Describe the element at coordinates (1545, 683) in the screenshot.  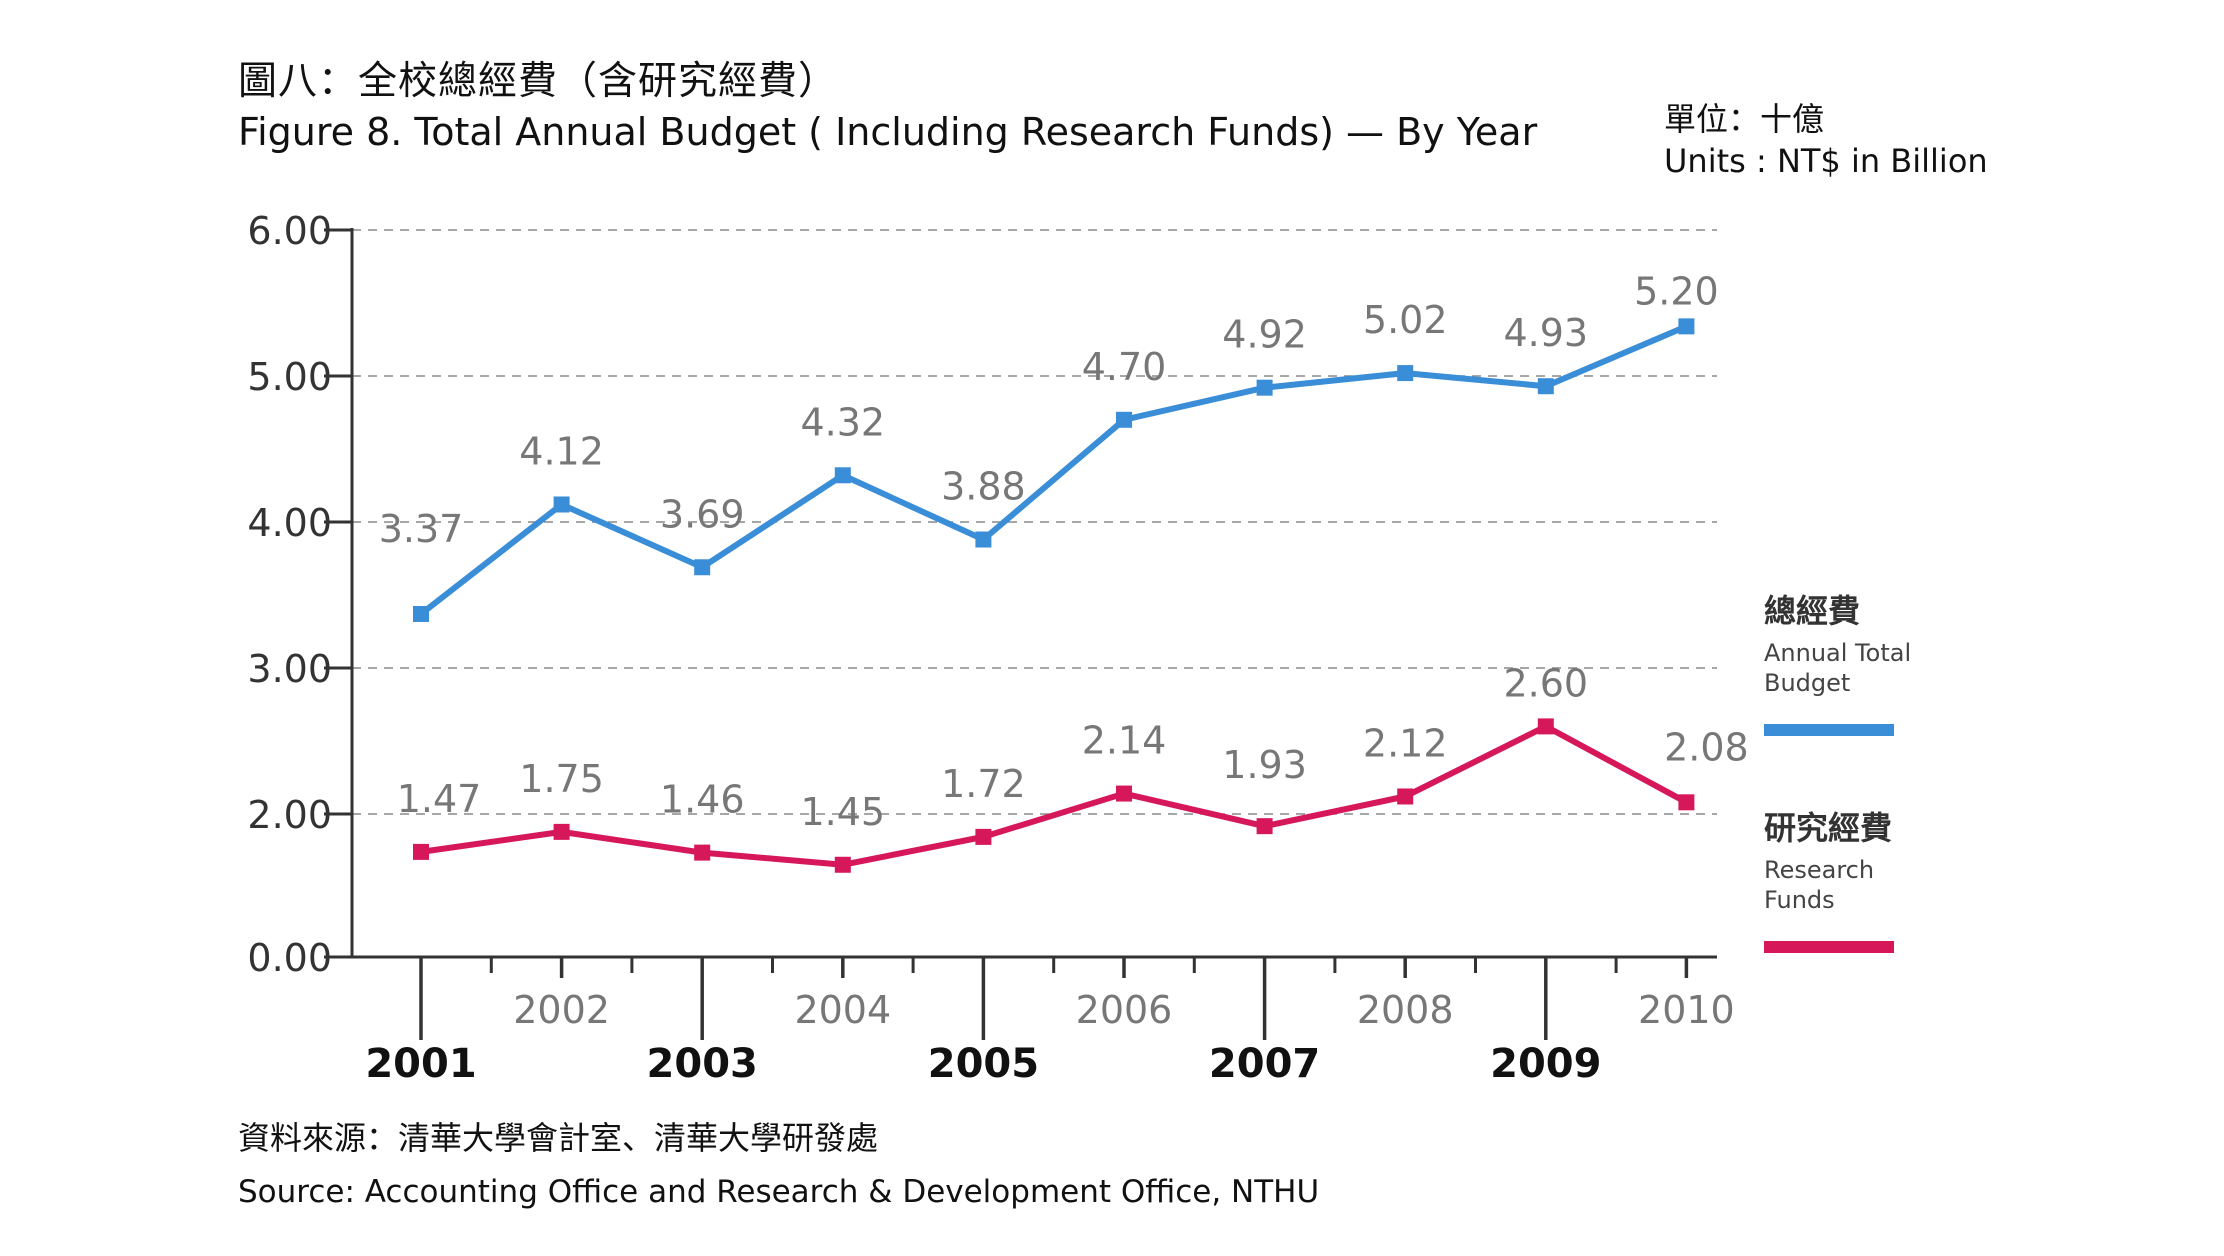
I see `data-label-research: 2.60` at that location.